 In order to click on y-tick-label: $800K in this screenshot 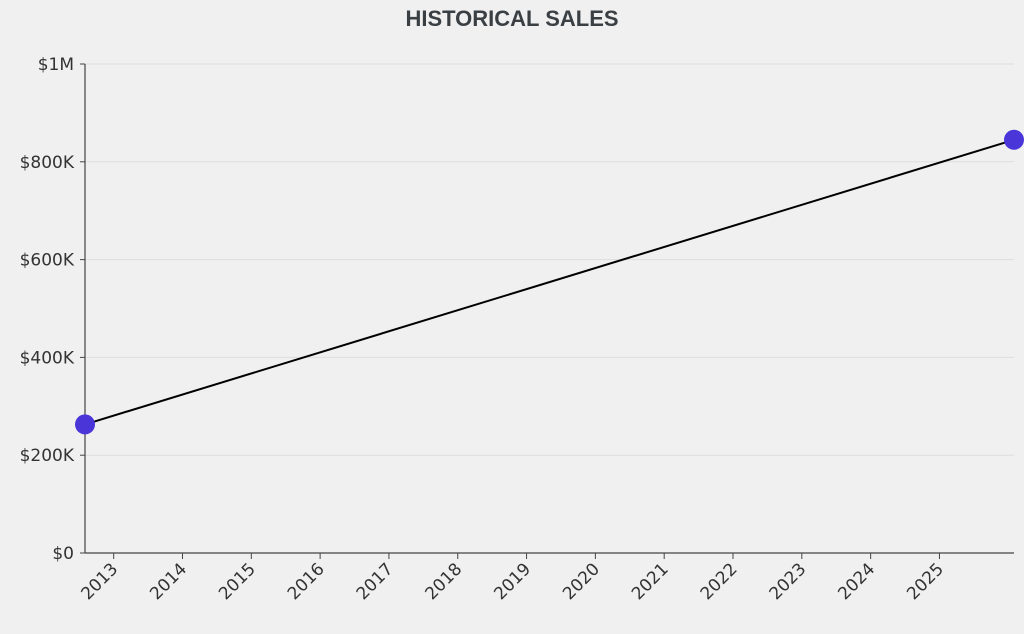, I will do `click(47, 163)`.